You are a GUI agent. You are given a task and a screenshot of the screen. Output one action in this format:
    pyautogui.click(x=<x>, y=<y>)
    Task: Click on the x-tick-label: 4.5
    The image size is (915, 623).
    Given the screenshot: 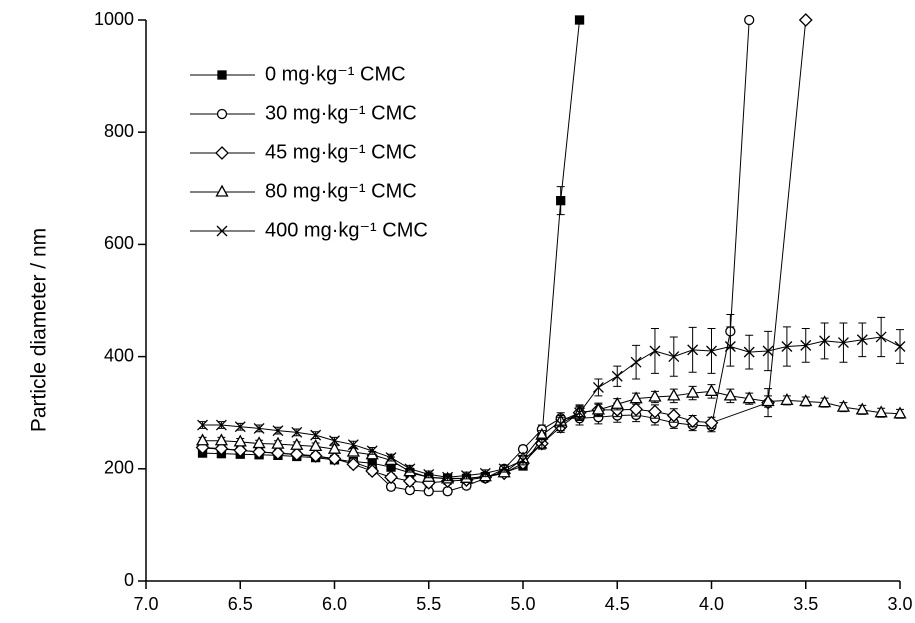 What is the action you would take?
    pyautogui.click(x=617, y=604)
    